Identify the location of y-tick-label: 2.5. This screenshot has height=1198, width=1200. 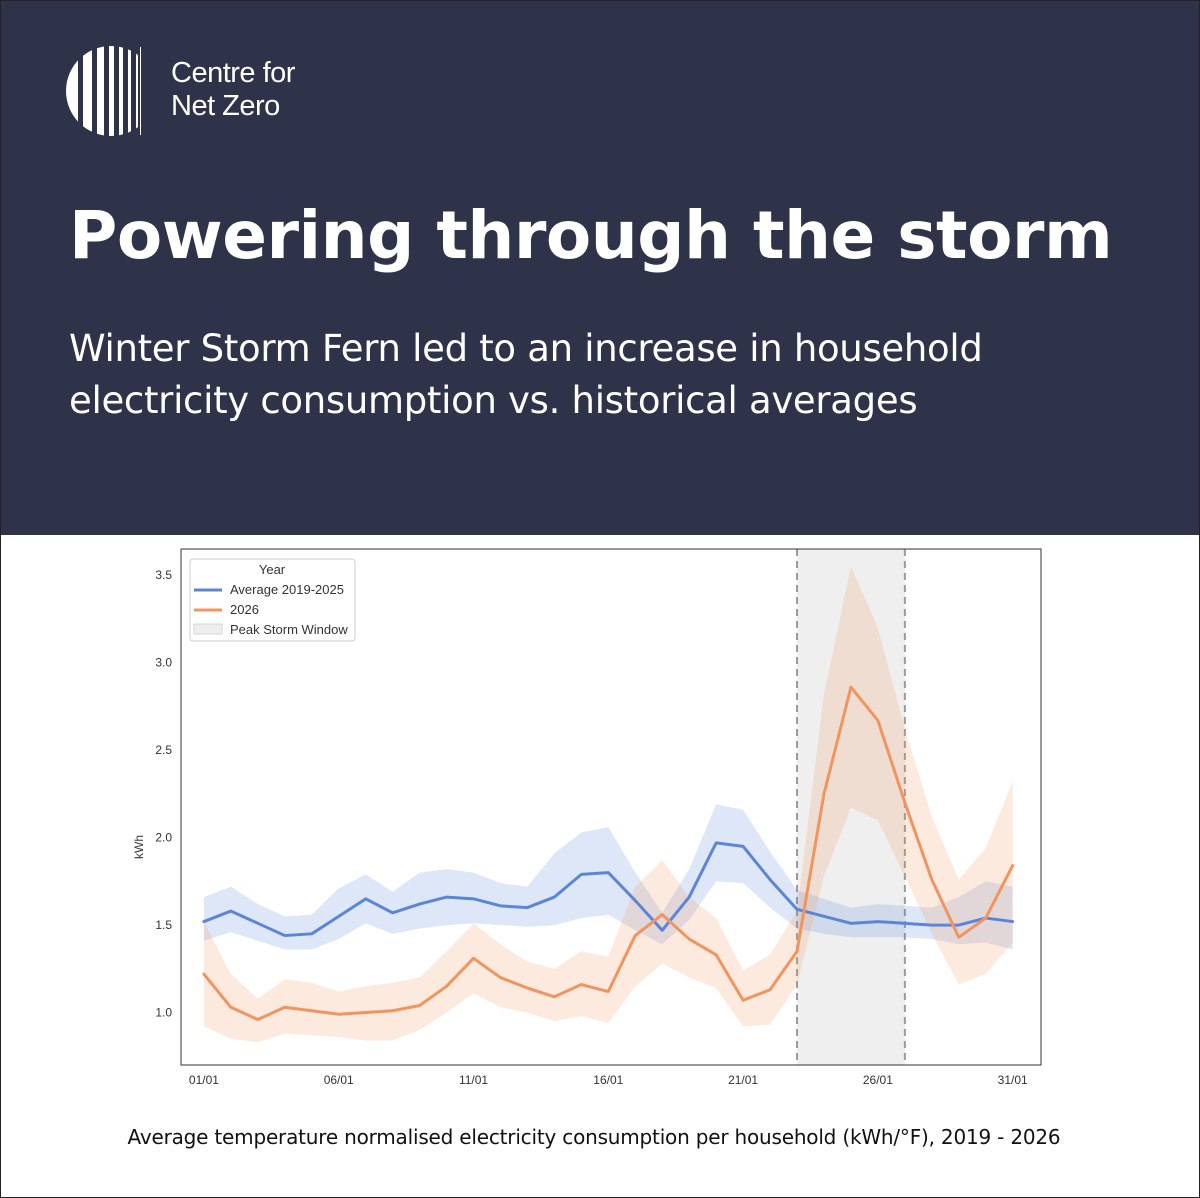
(163, 750).